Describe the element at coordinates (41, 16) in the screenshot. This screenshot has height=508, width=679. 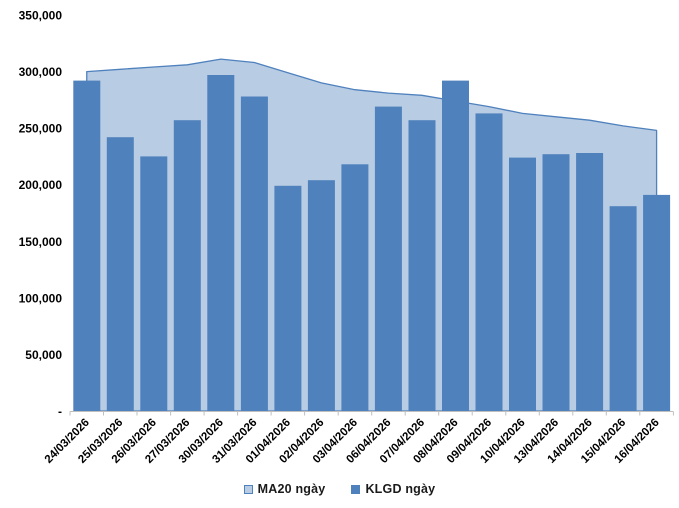
I see `y-axis-tick-label: 350,000` at that location.